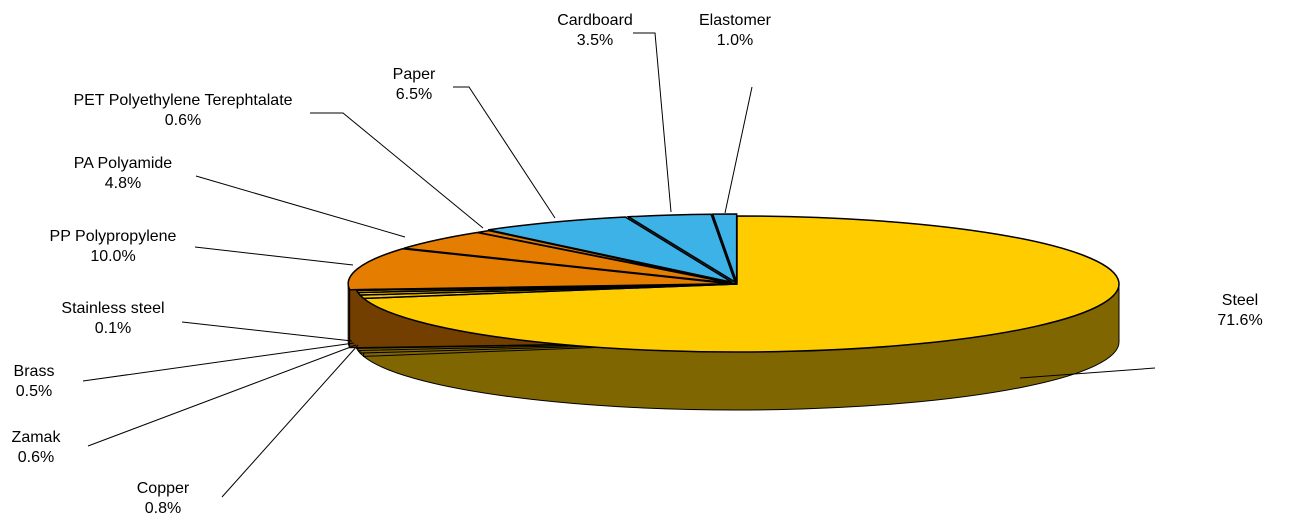 The image size is (1297, 521). Describe the element at coordinates (182, 100) in the screenshot. I see `slice-label: PET Polyethylene Terephtalate` at that location.